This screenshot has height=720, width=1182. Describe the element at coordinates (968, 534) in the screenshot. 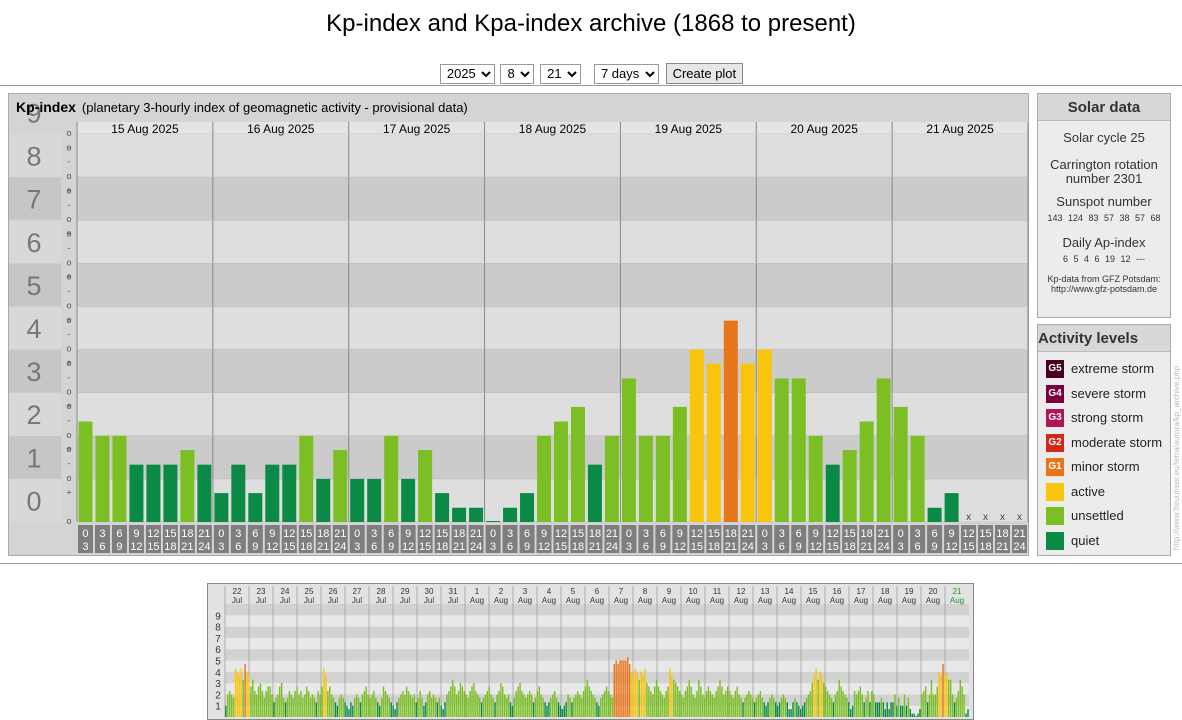

I see `hour-start: 12` at that location.